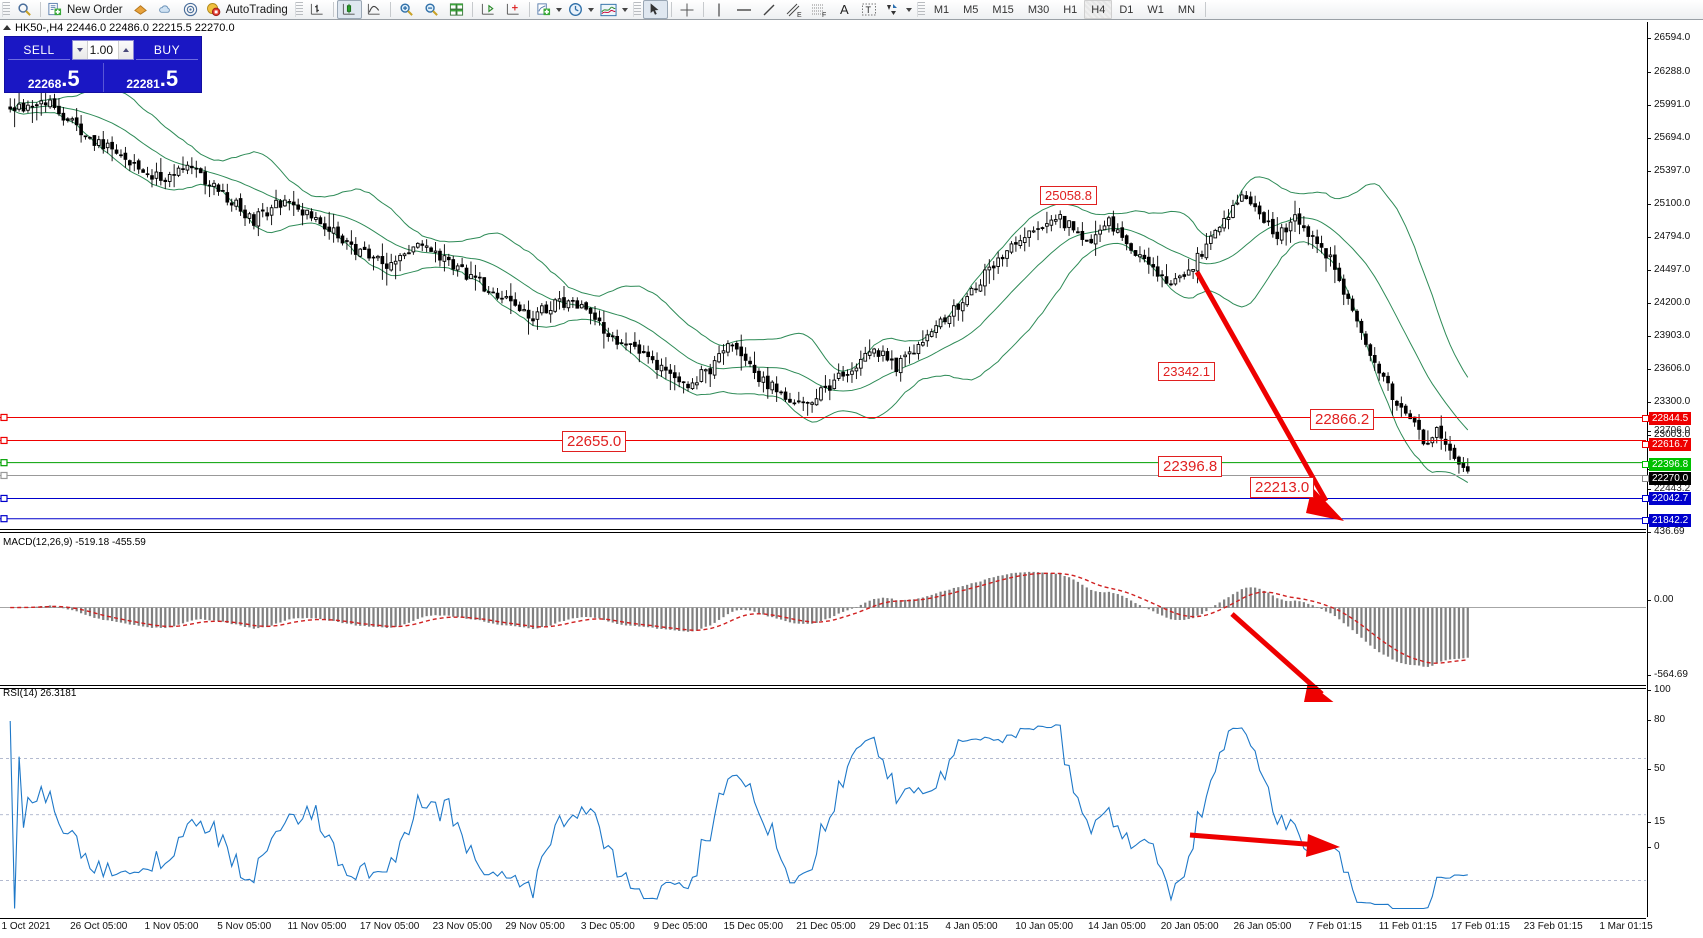 The width and height of the screenshot is (1703, 938). What do you see at coordinates (1670, 520) in the screenshot?
I see `price-level-label: 21842.2` at bounding box center [1670, 520].